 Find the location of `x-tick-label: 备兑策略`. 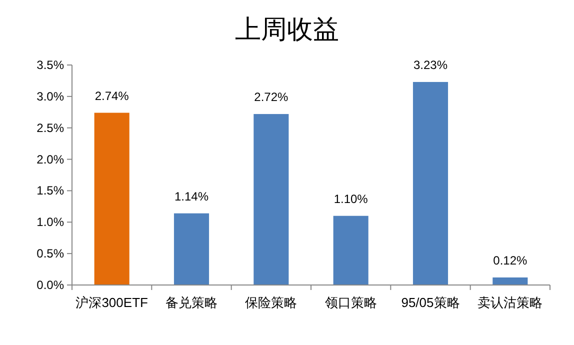

x-tick-label: 备兑策略 is located at coordinates (192, 302).